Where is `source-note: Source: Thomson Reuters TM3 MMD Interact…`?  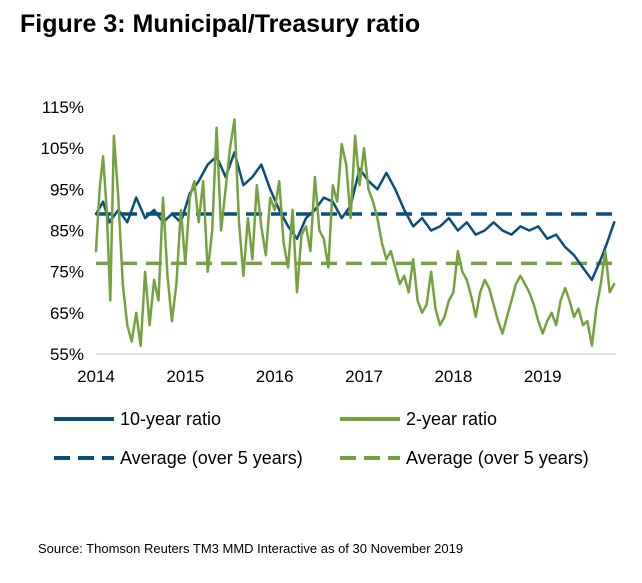
source-note: Source: Thomson Reuters TM3 MMD Interact… is located at coordinates (251, 548).